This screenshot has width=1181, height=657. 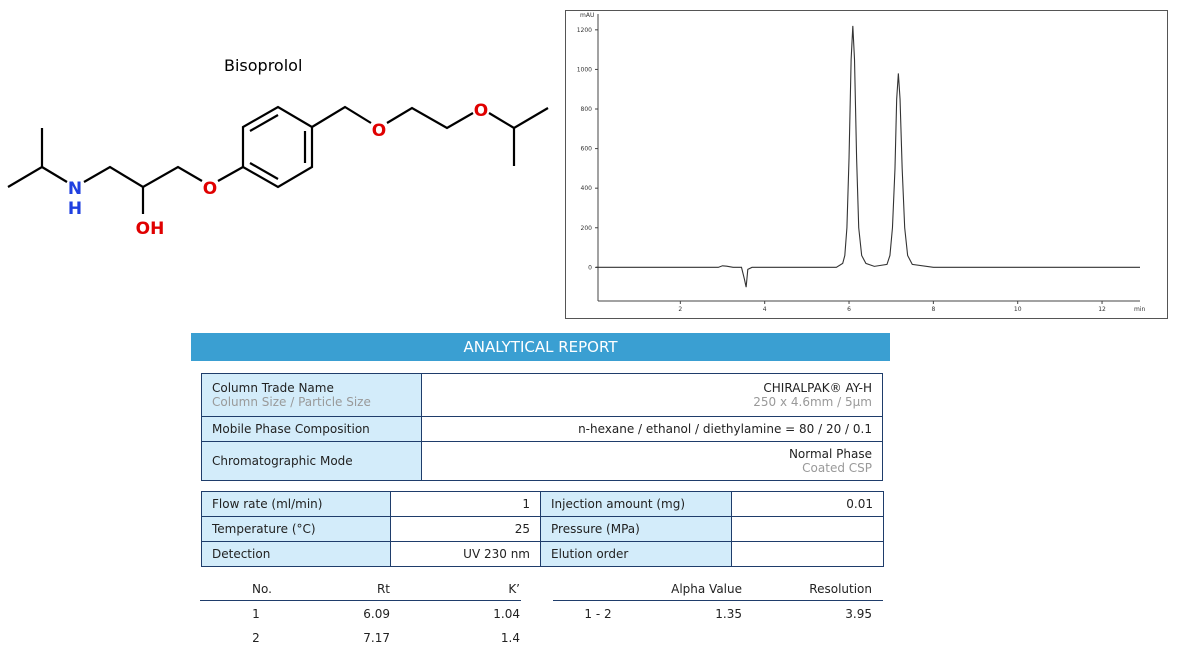 I want to click on label-cell: Flow rate (ml/min), so click(x=296, y=504).